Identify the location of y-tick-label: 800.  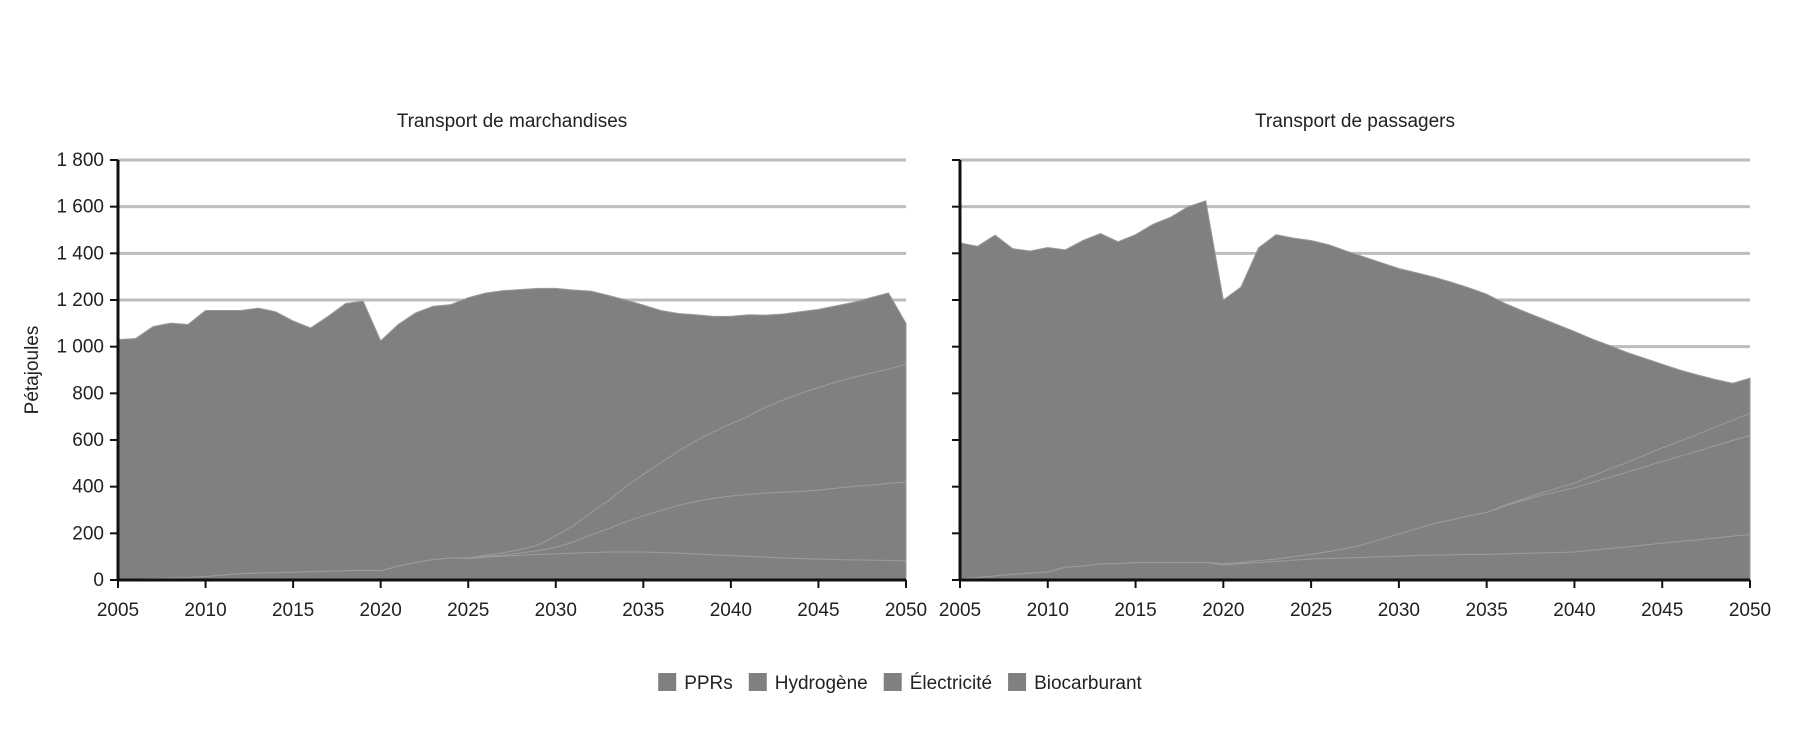
(88, 393).